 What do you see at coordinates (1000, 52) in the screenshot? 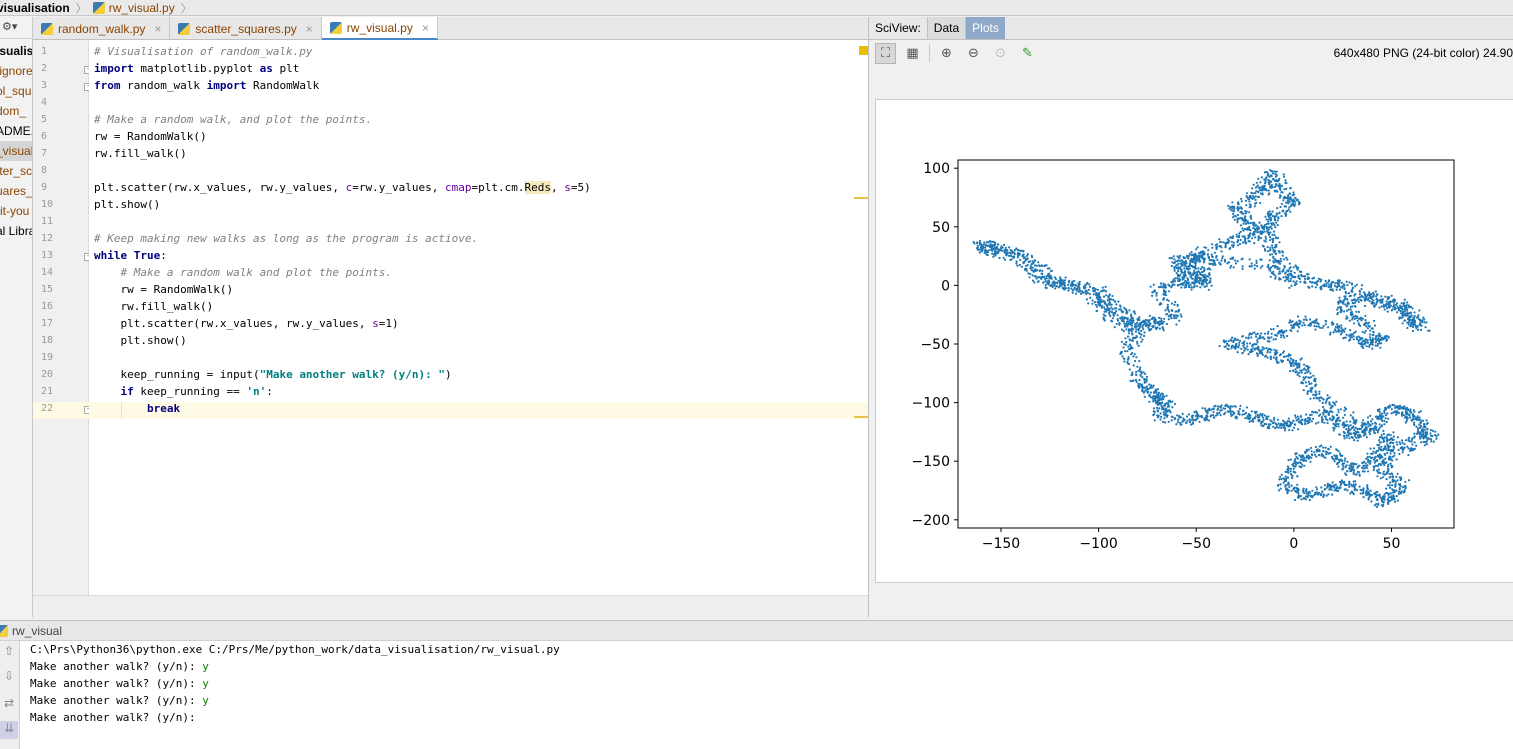
I see `actual-size-icon: ⊙` at bounding box center [1000, 52].